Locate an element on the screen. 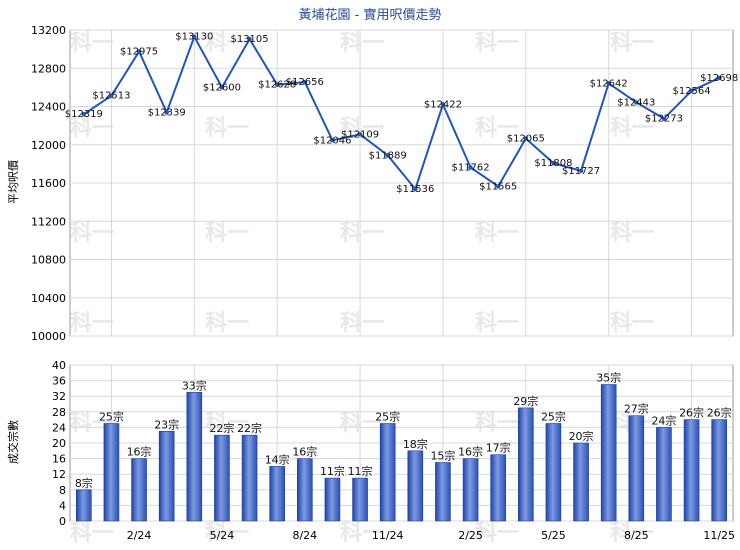  volume-y-tick-label: 12 is located at coordinates (59, 474).